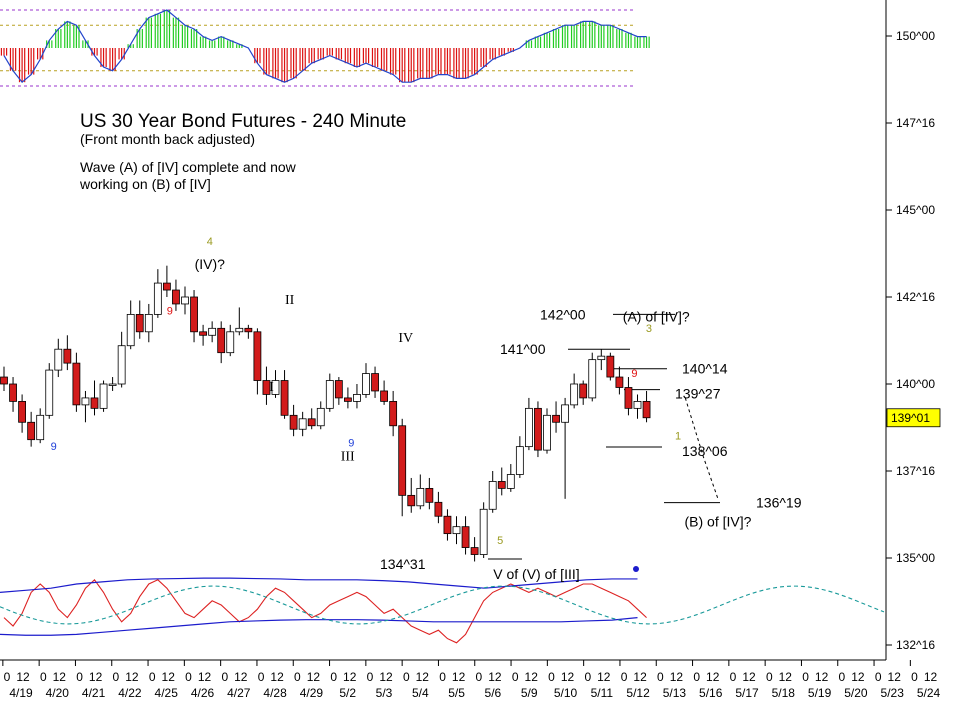 The width and height of the screenshot is (956, 707). Describe the element at coordinates (536, 574) in the screenshot. I see `wave-label: V of (V) of [III]` at that location.